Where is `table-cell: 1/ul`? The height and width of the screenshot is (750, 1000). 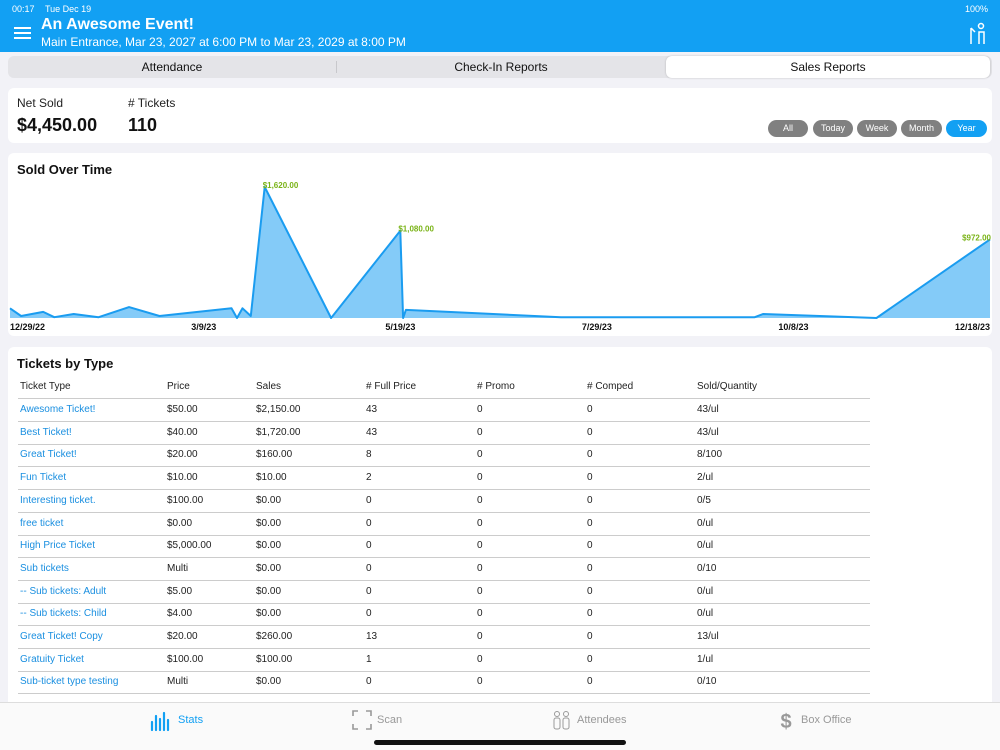
table-cell: 1/ul is located at coordinates (705, 659).